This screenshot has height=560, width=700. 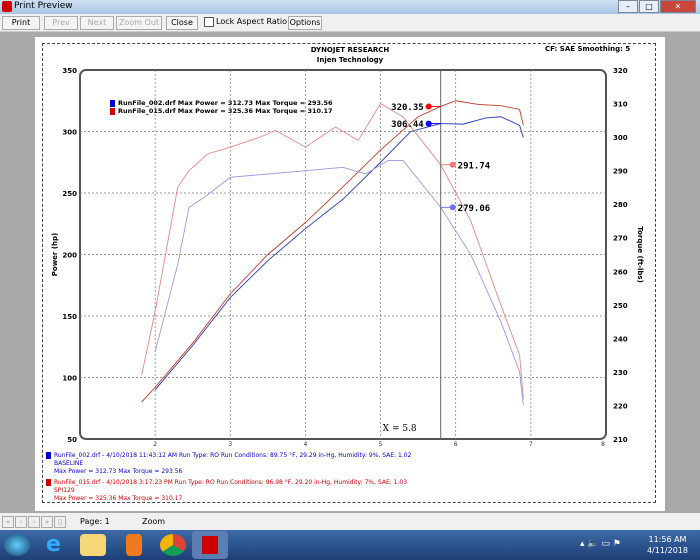 What do you see at coordinates (230, 444) in the screenshot?
I see `x-tick-label: 3` at bounding box center [230, 444].